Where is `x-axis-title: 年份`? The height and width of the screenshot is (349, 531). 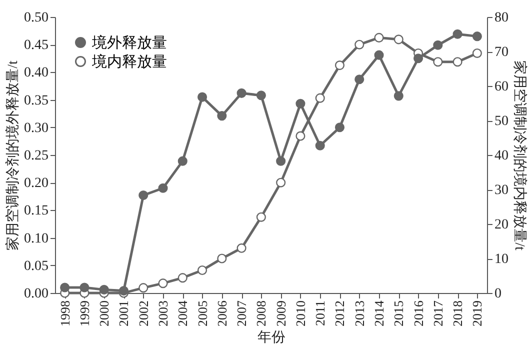
x-axis-title: 年份 is located at coordinates (272, 338).